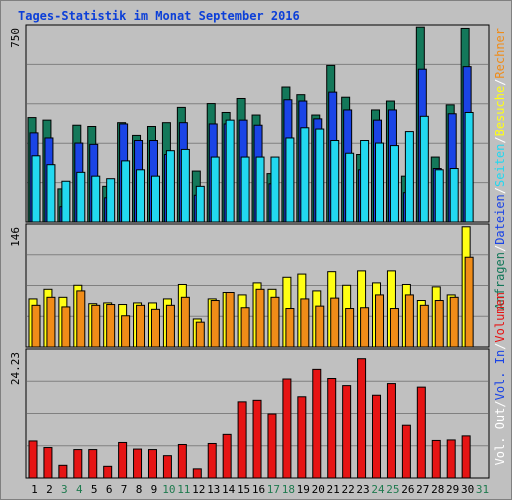 The width and height of the screenshot is (512, 500). I want to click on day-label: 9, so click(154, 489).